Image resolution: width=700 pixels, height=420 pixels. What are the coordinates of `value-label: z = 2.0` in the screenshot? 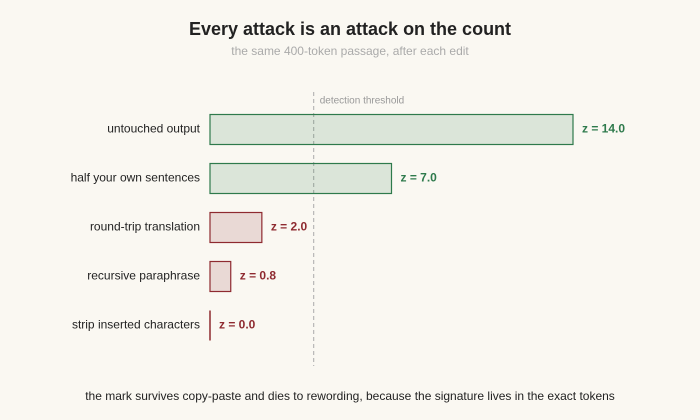 It's located at (289, 227).